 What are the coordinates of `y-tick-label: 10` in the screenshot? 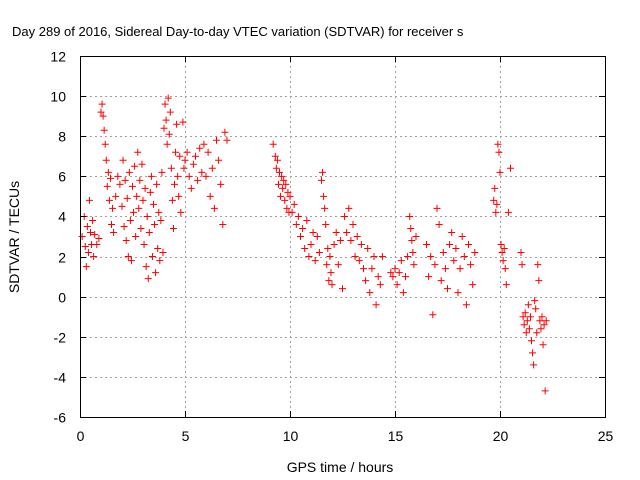 It's located at (58, 97).